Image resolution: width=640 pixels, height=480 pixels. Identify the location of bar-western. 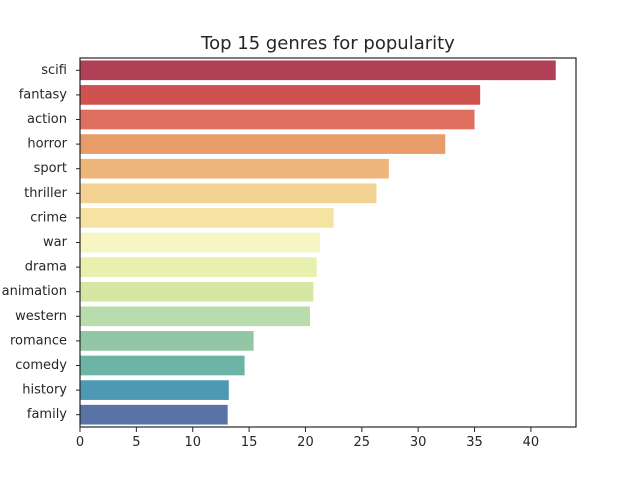
(195, 316).